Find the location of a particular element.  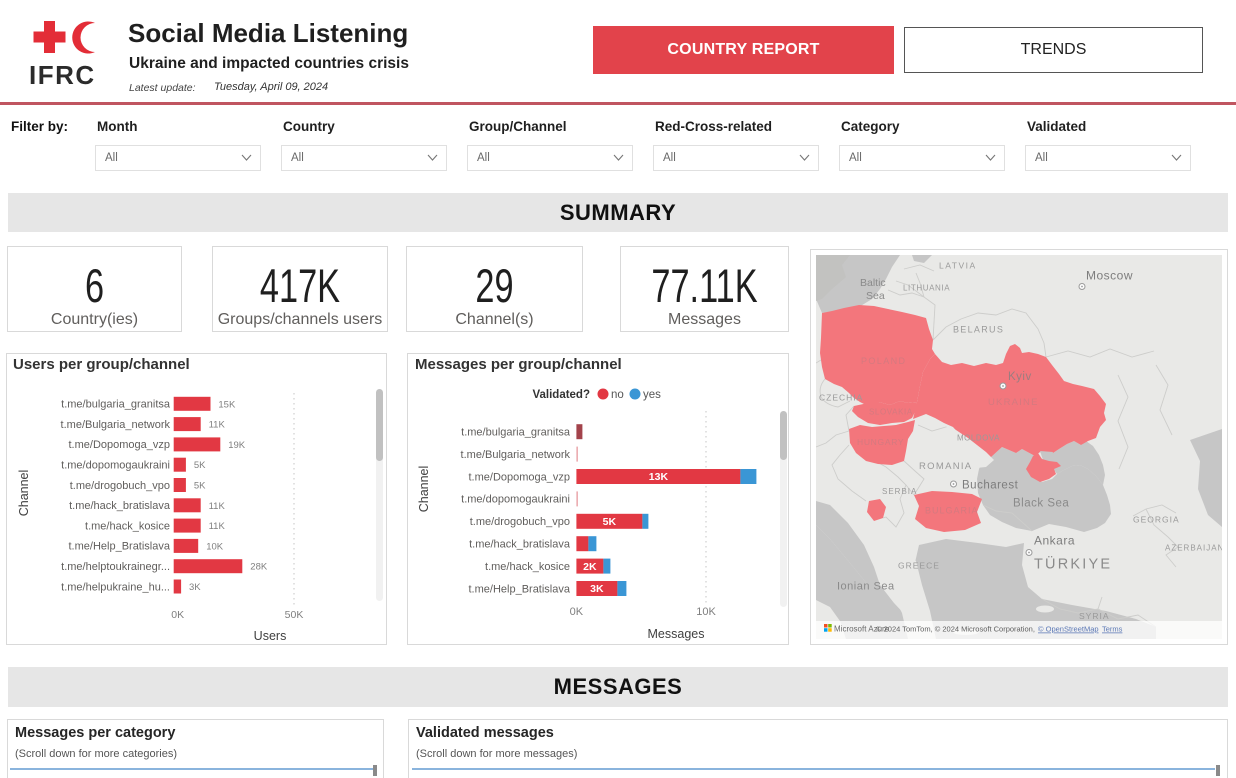

svg-text: © OpenStreetMap is located at coordinates (1068, 629).